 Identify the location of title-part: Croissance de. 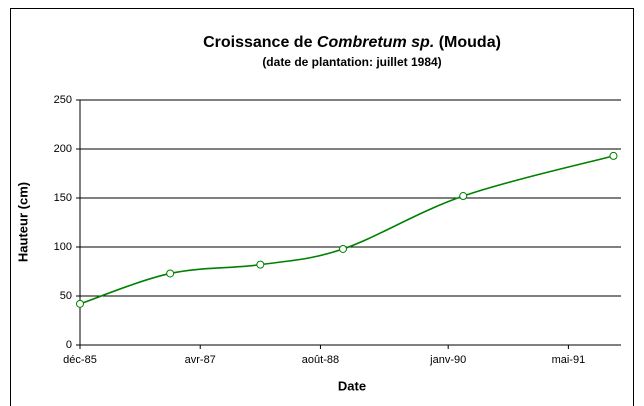
(257, 42).